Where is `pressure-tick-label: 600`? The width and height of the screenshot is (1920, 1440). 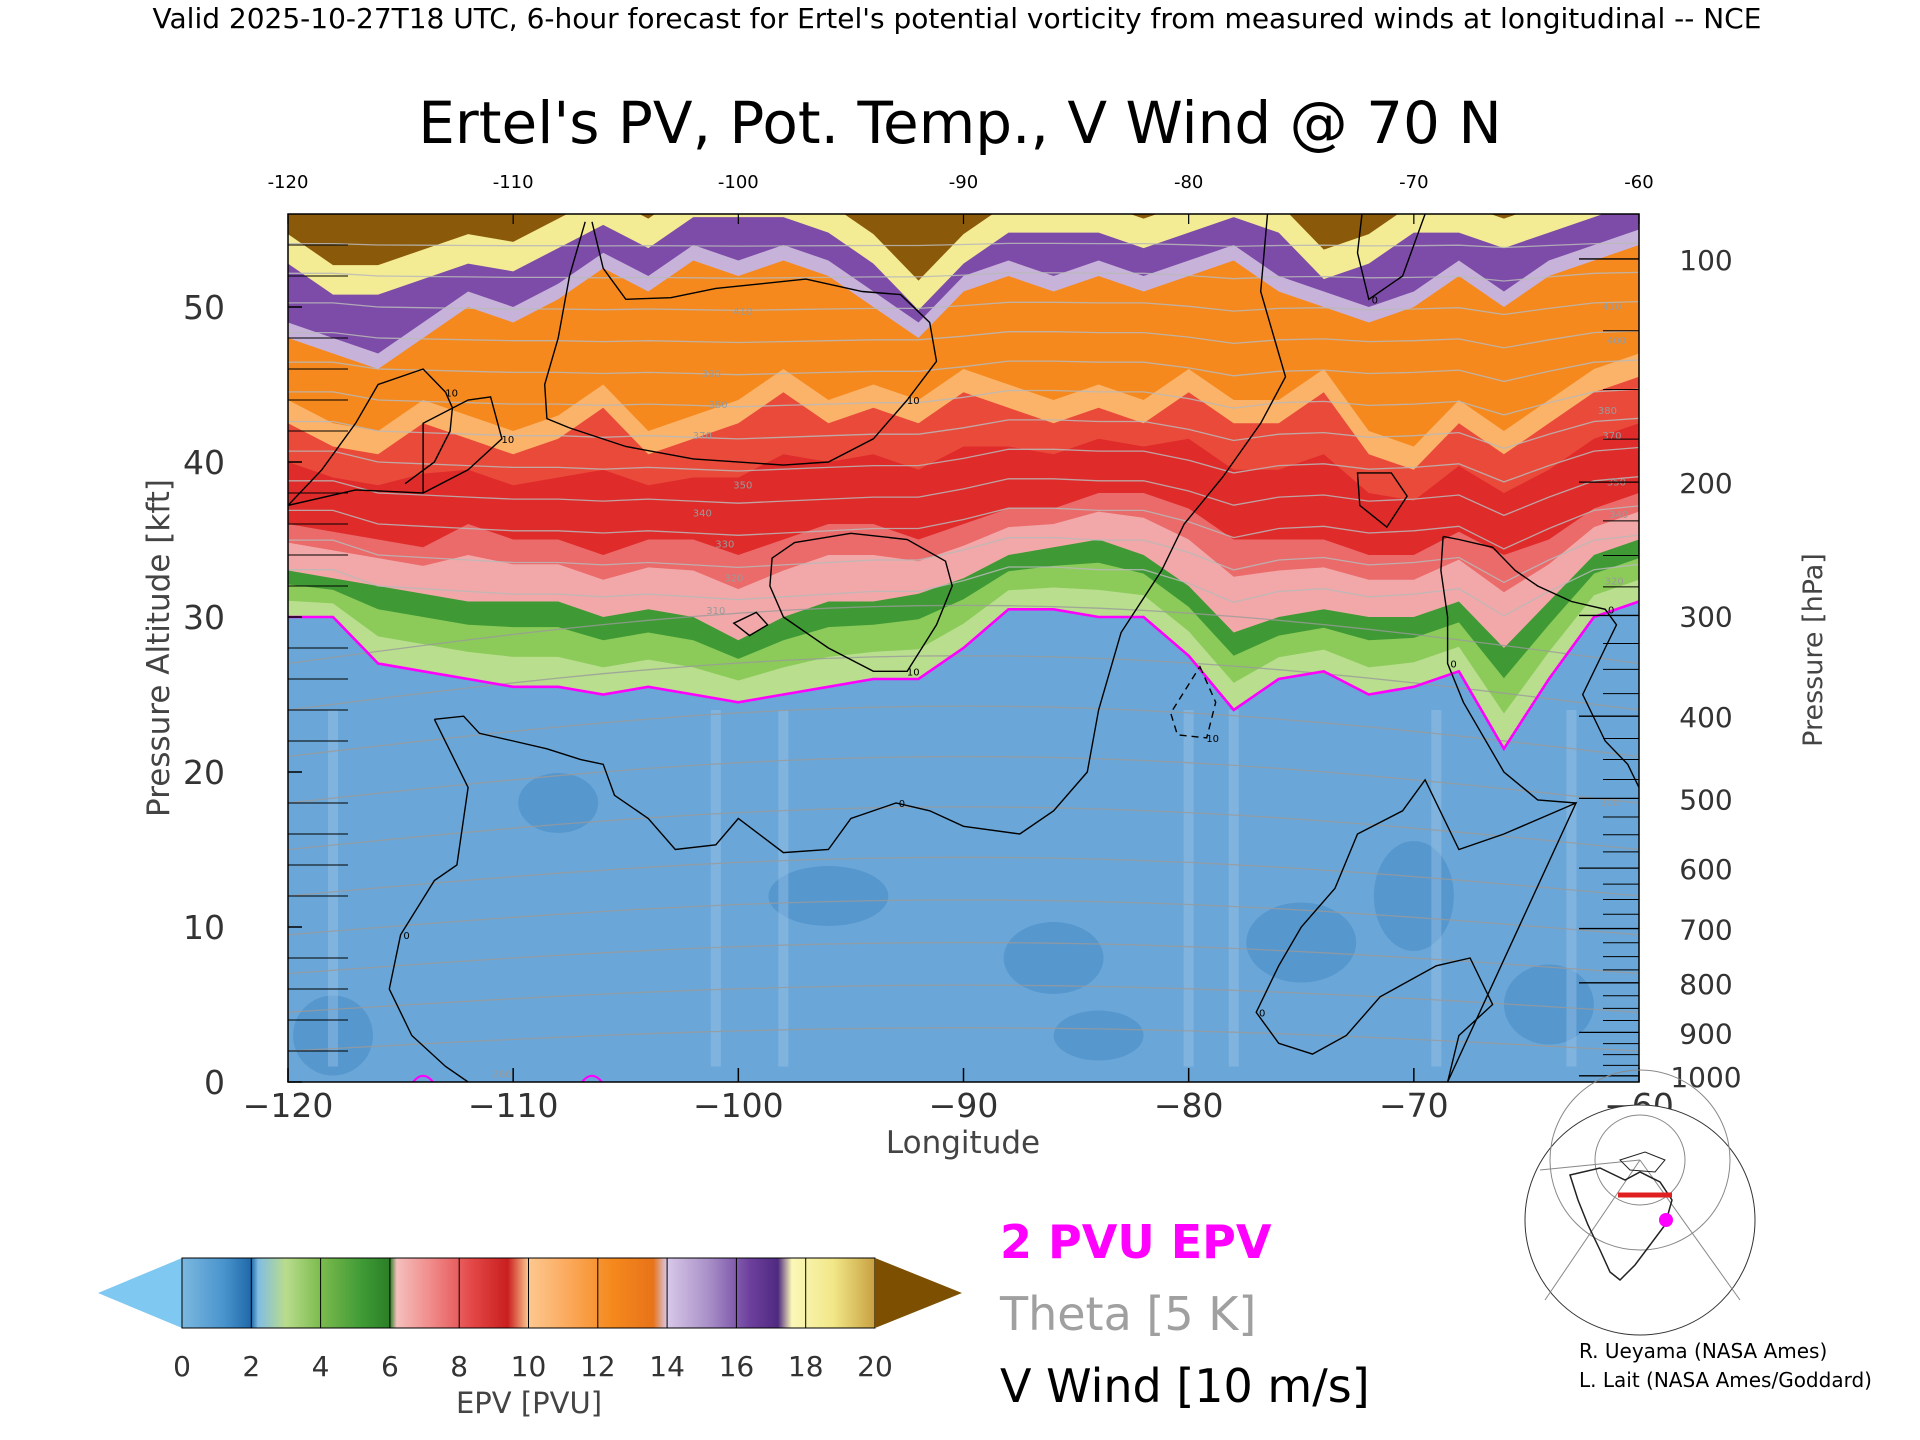
pressure-tick-label: 600 is located at coordinates (1705, 869).